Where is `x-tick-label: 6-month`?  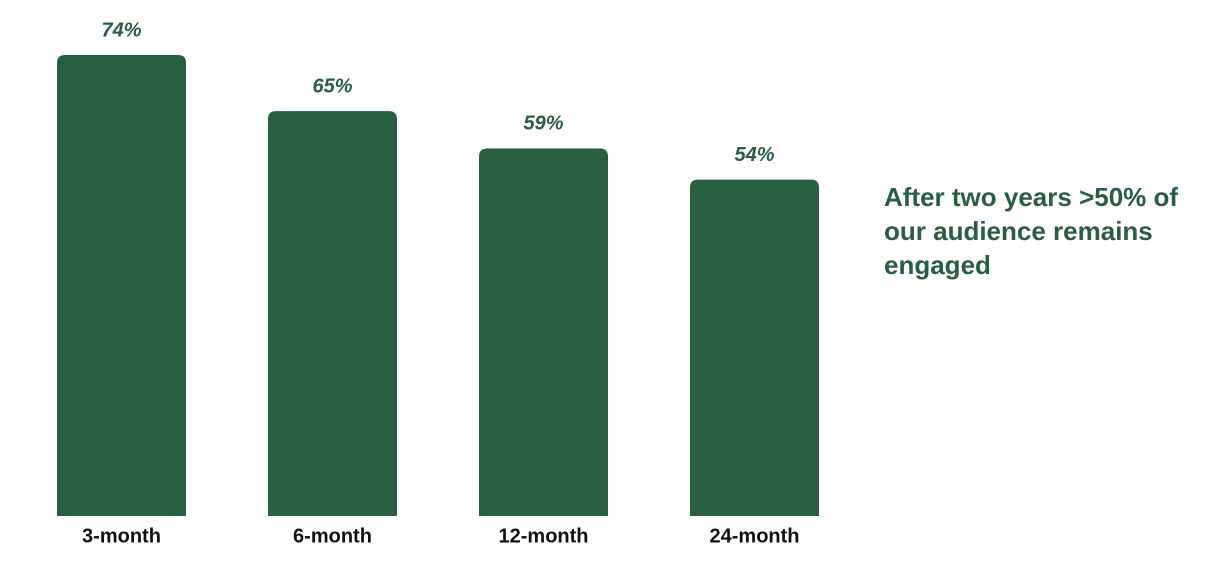 x-tick-label: 6-month is located at coordinates (332, 536).